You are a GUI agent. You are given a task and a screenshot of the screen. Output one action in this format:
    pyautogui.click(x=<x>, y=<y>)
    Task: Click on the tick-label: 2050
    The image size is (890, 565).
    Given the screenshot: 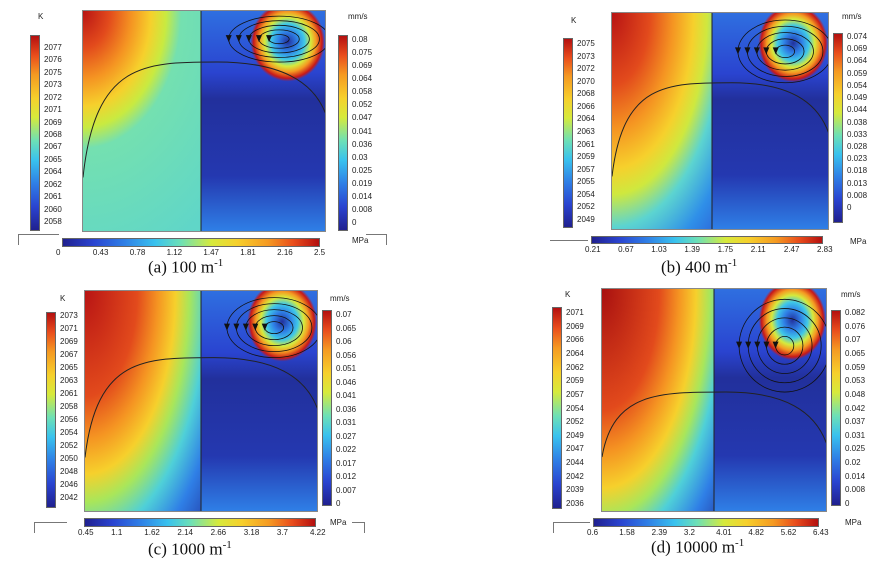 What is the action you would take?
    pyautogui.click(x=69, y=458)
    